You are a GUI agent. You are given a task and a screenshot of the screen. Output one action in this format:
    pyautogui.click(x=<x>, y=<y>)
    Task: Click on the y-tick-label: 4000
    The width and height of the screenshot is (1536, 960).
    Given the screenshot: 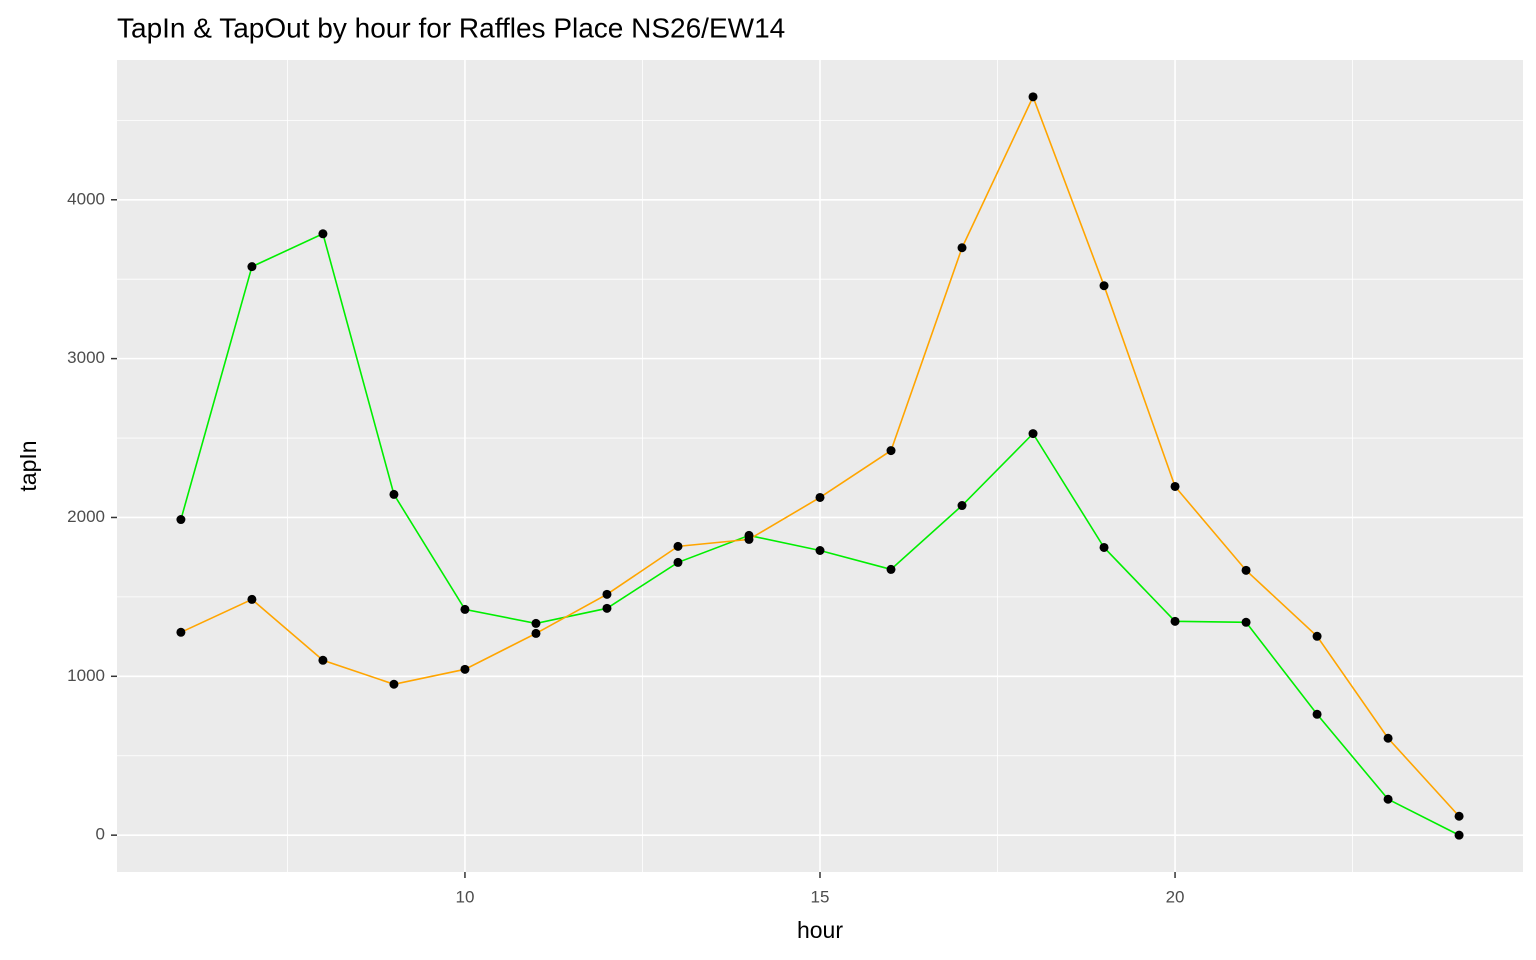 What is the action you would take?
    pyautogui.click(x=86, y=198)
    